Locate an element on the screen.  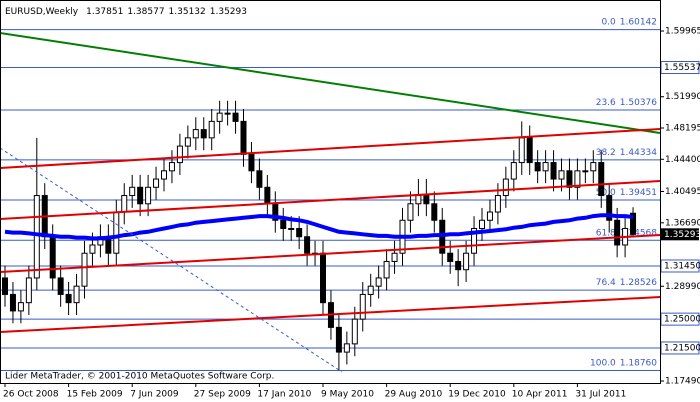
price-label: 1.25000 is located at coordinates (682, 320).